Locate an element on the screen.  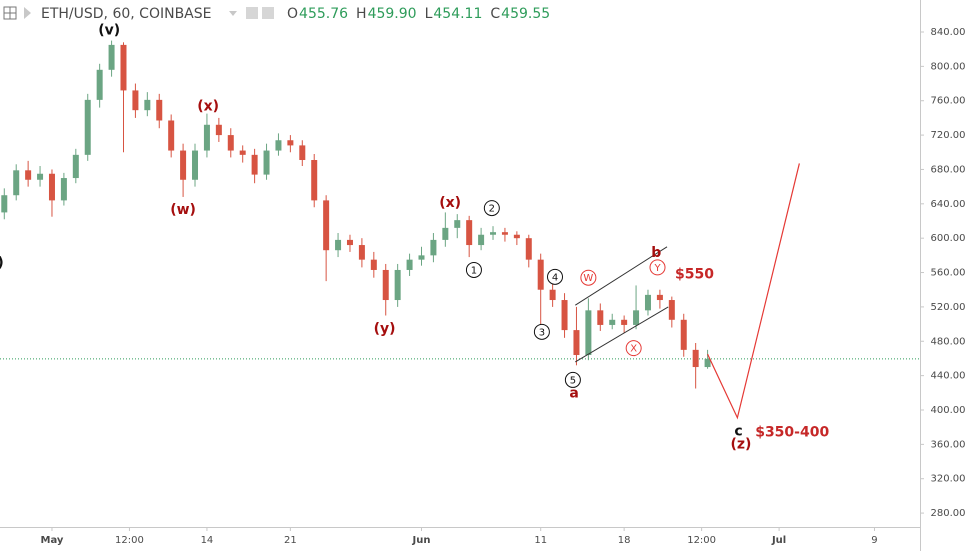
y-tick-label: 600.00 is located at coordinates (948, 238).